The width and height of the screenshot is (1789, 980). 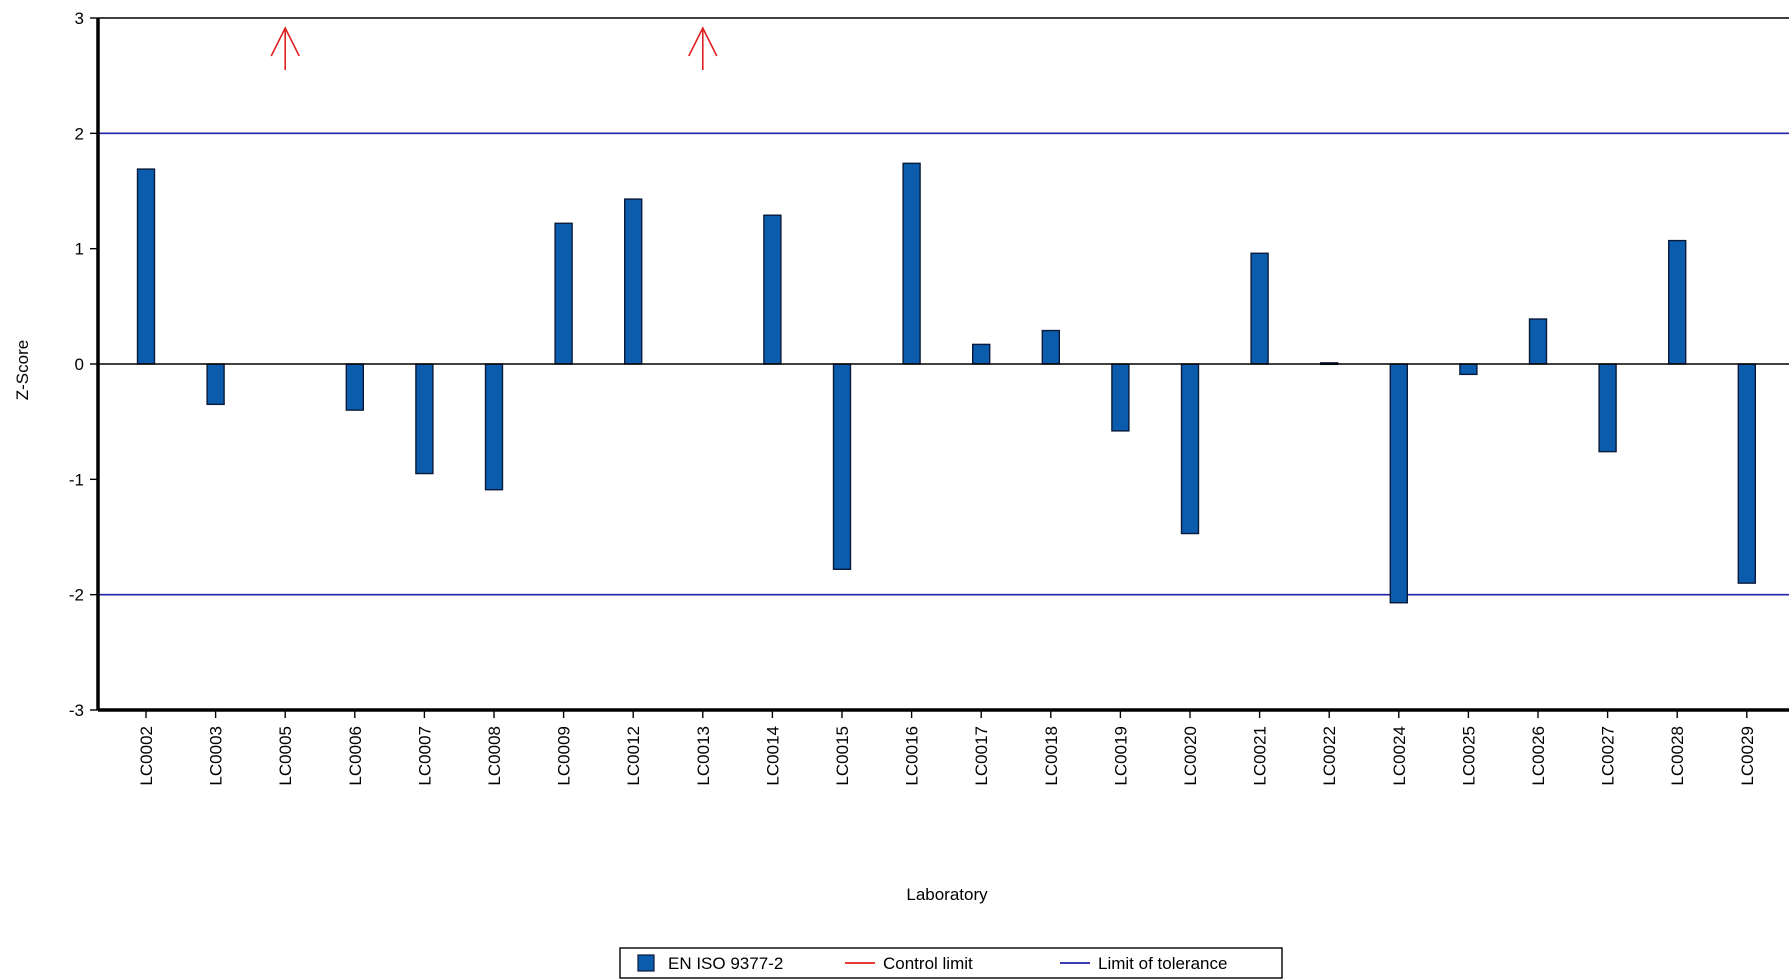 I want to click on x-tick-label: LC0020, so click(x=1190, y=756).